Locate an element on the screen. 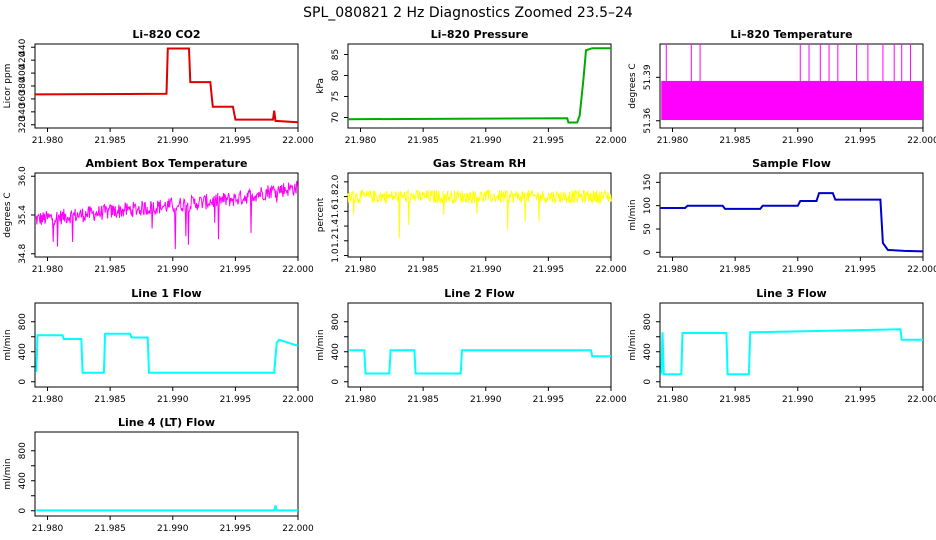 The height and width of the screenshot is (540, 936). series-line2 is located at coordinates (480, 362).